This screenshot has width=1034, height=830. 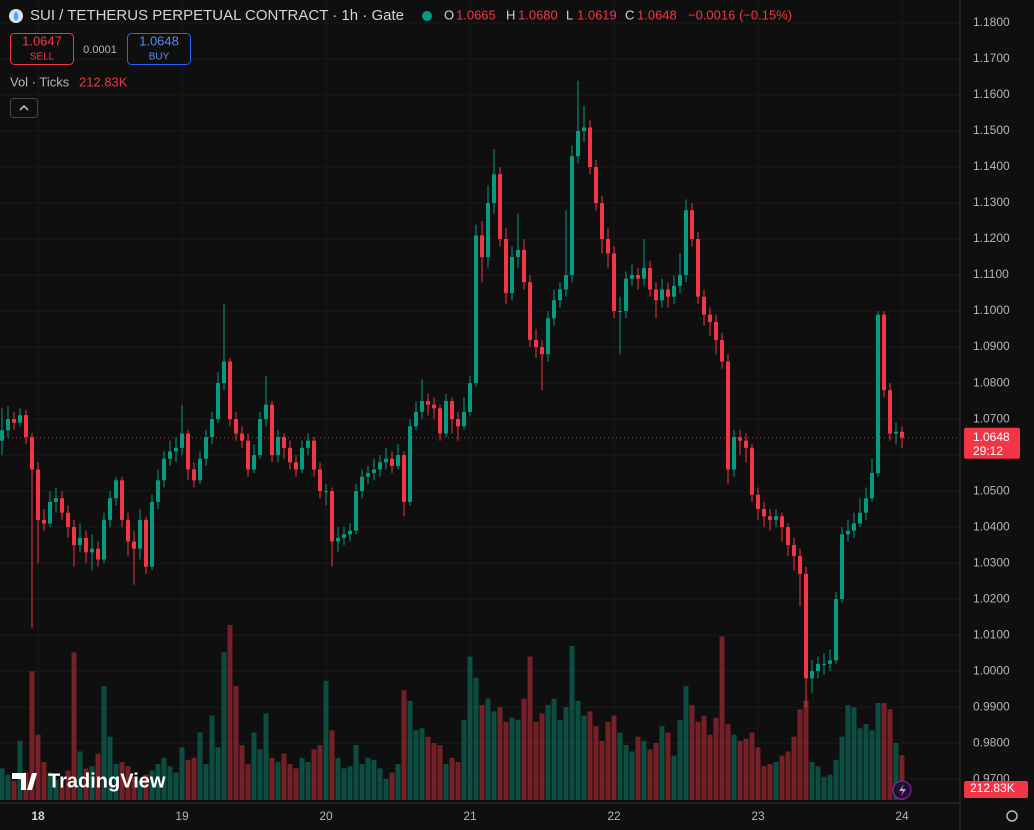 I want to click on y-tick-label: 1.0500, so click(x=991, y=490).